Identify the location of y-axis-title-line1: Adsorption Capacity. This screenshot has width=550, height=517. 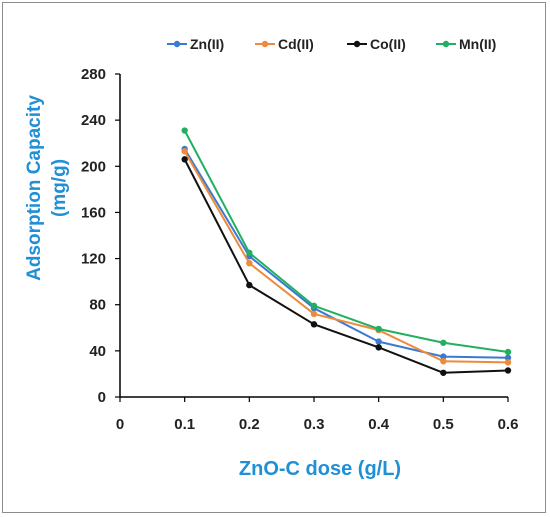
(34, 188).